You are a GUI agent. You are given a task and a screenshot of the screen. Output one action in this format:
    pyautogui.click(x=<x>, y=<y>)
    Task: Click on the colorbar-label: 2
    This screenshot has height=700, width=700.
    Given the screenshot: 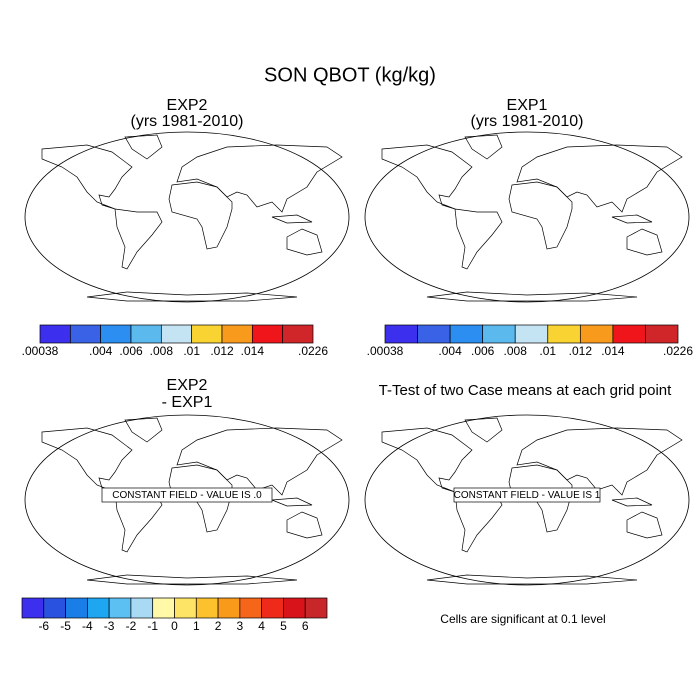 What is the action you would take?
    pyautogui.click(x=218, y=626)
    